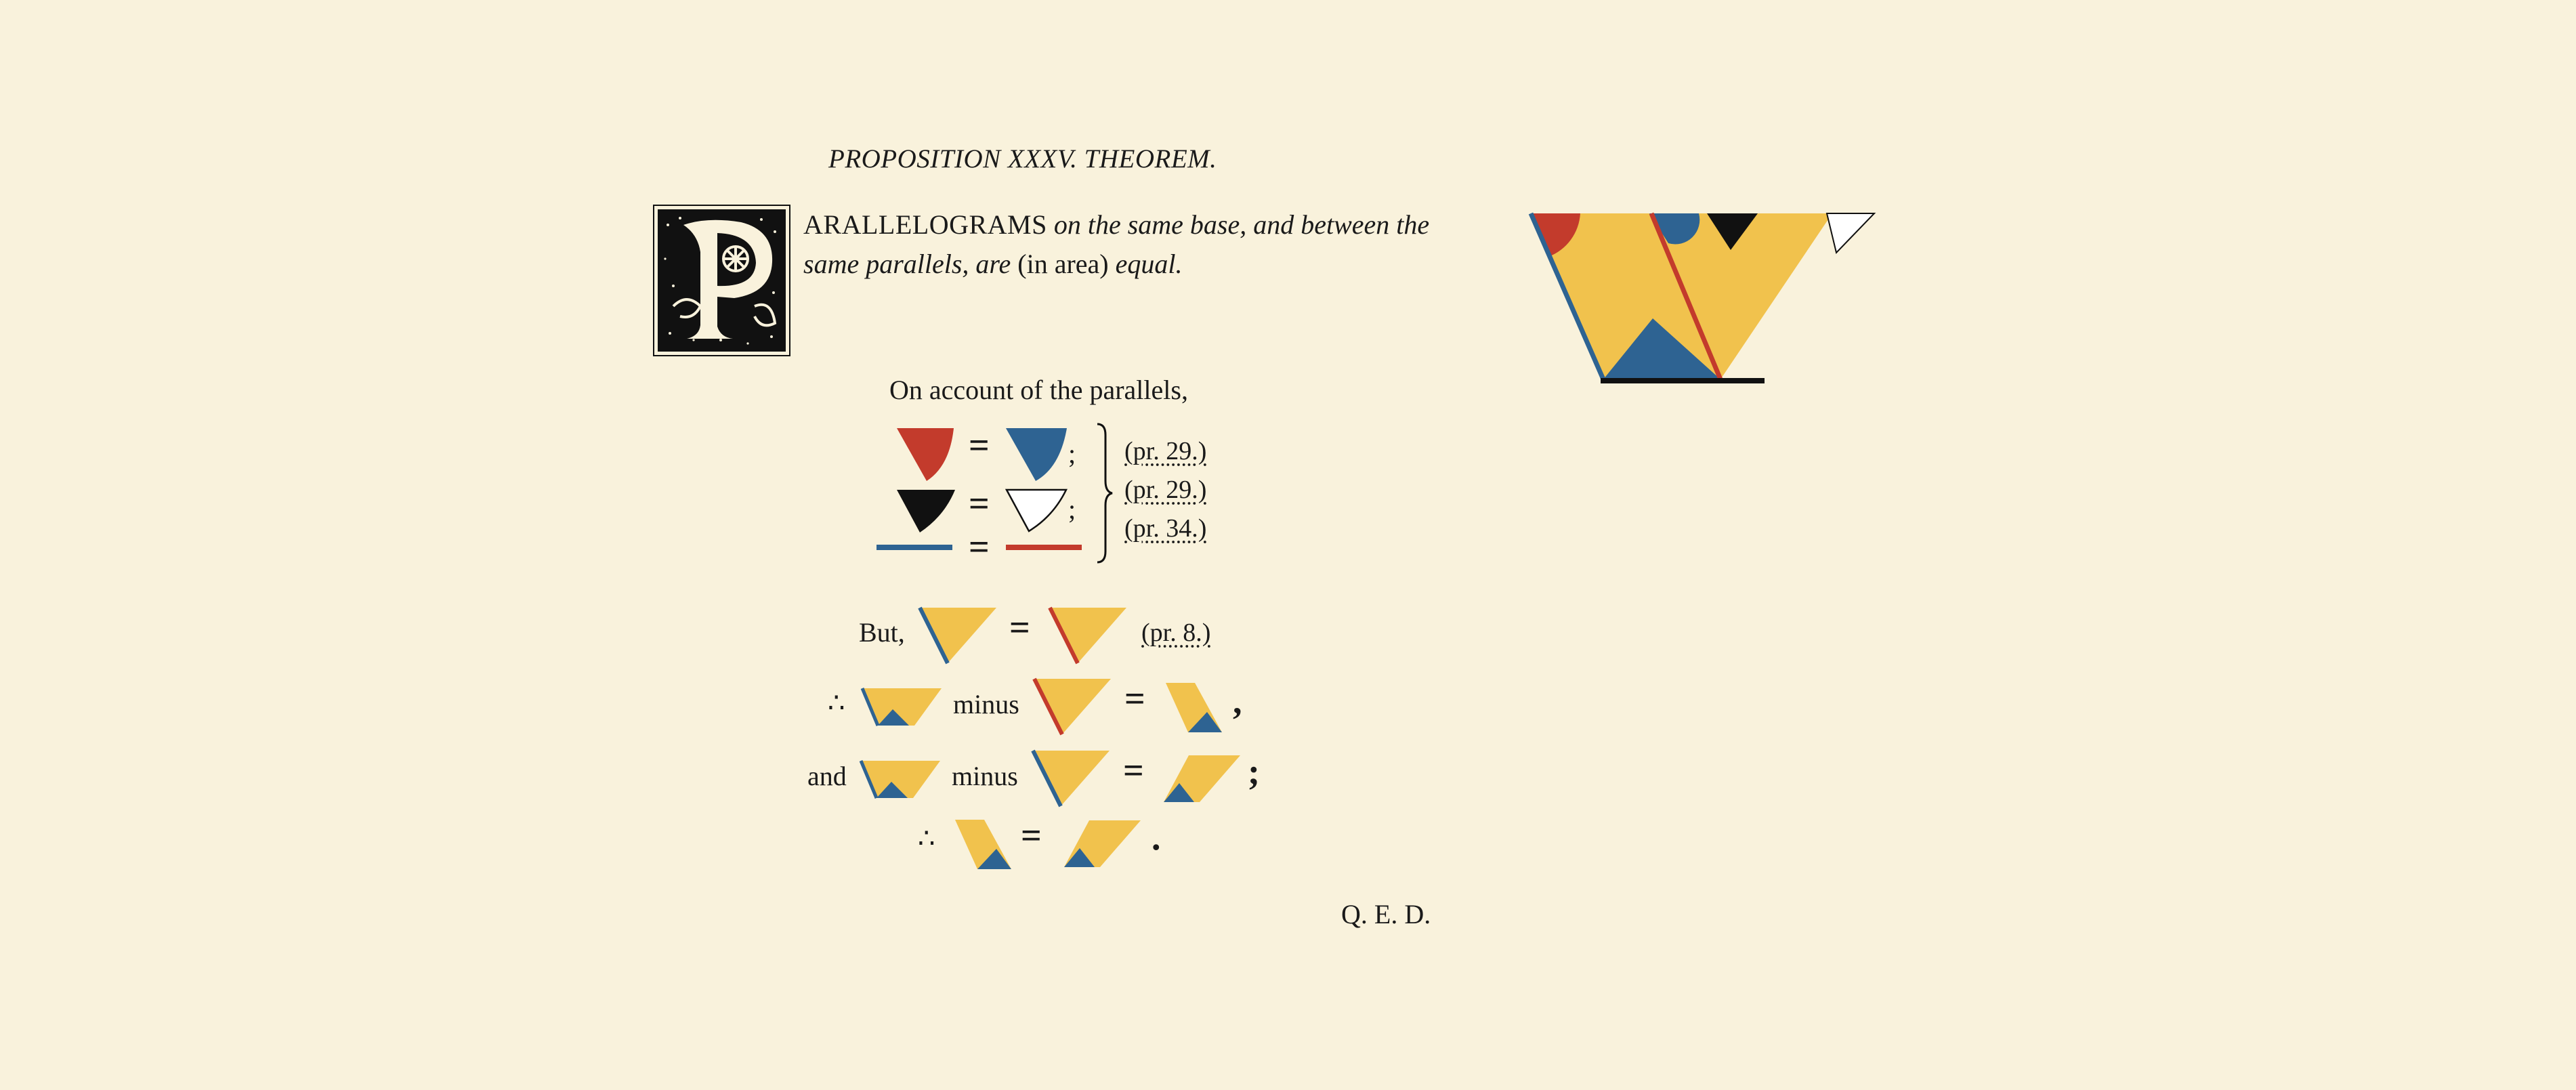 This screenshot has height=1090, width=2576. Describe the element at coordinates (722, 280) in the screenshot. I see `dropcap-p-ornament` at that location.